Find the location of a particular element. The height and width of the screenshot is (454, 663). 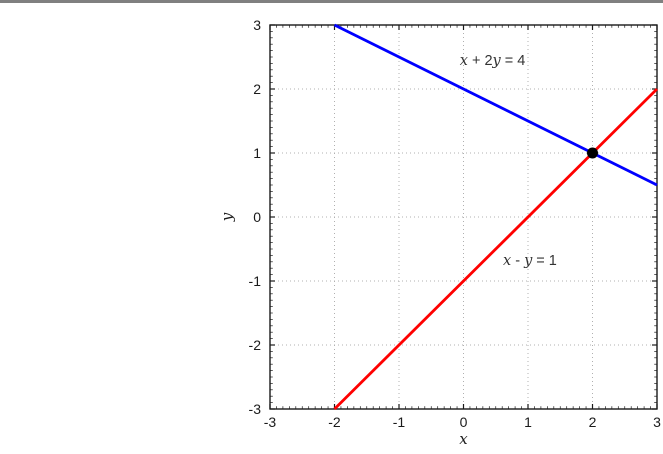

y-tick-label: 0 is located at coordinates (257, 217).